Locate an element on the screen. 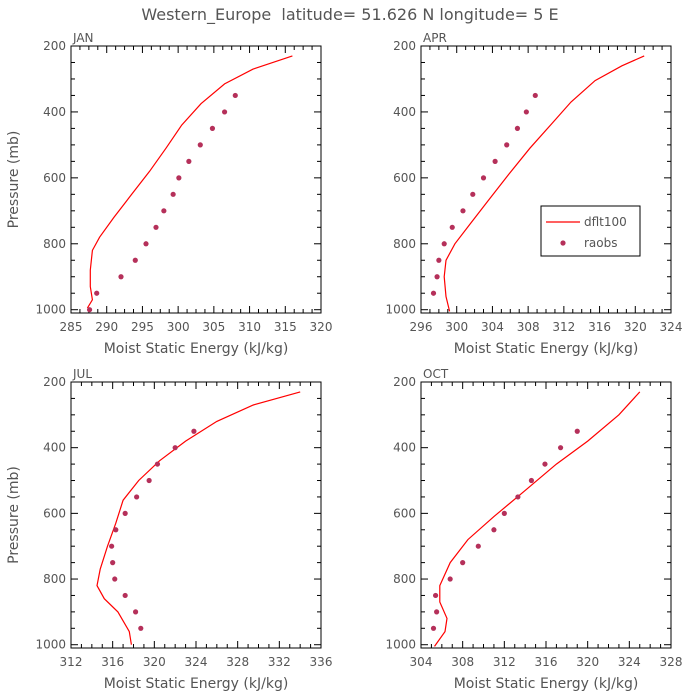 The image size is (700, 700). legend-box is located at coordinates (590, 231).